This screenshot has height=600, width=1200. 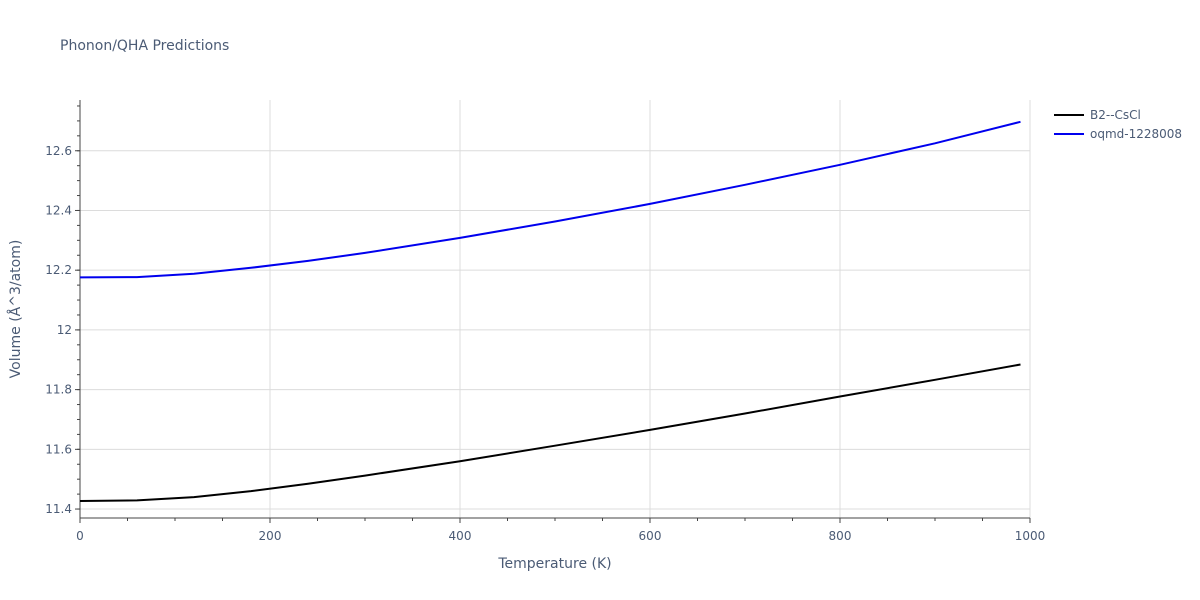 What do you see at coordinates (1118, 124) in the screenshot?
I see `legend: B2--CsCl oqmd-1228008` at bounding box center [1118, 124].